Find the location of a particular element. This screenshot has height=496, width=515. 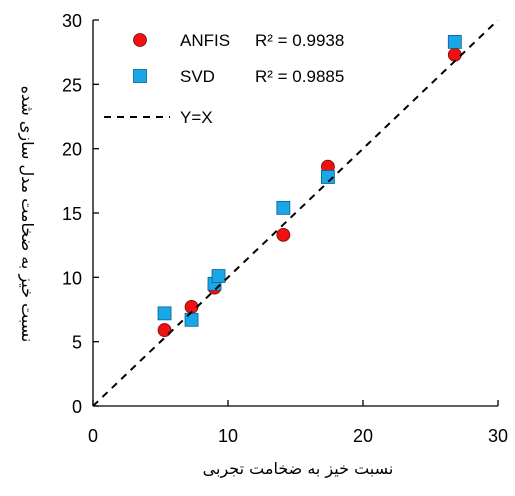

y-axis-title: نسبت خیز به ضخامت مدل سازی شده is located at coordinates (27, 214).